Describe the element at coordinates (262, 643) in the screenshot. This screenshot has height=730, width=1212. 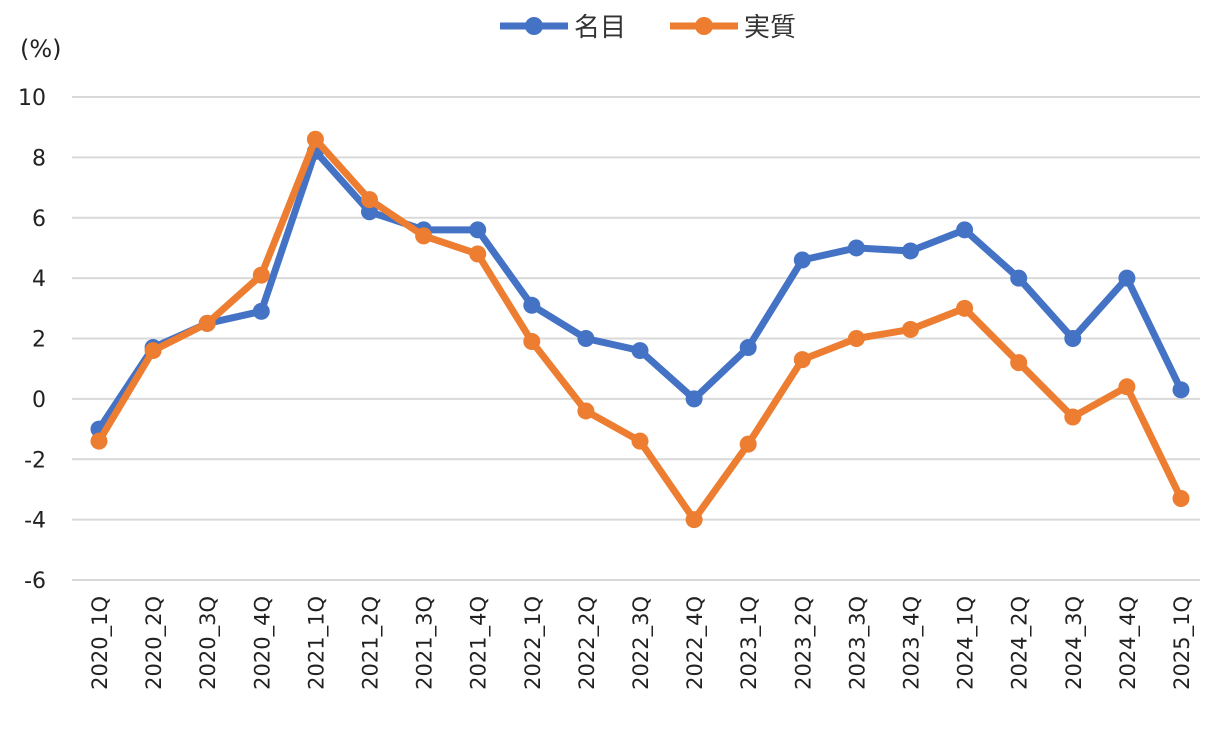
I see `x-tick-label: 2020_4Q` at that location.